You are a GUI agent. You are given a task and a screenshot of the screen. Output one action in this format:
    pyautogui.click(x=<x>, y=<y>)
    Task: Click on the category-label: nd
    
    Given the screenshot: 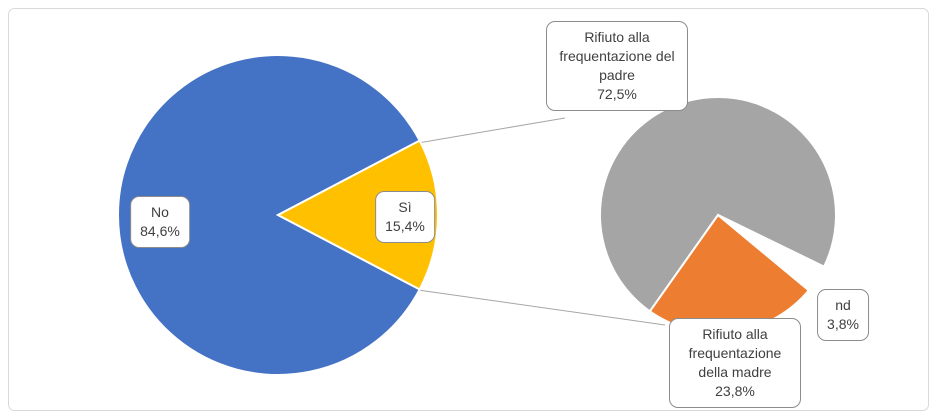 What is the action you would take?
    pyautogui.click(x=843, y=305)
    